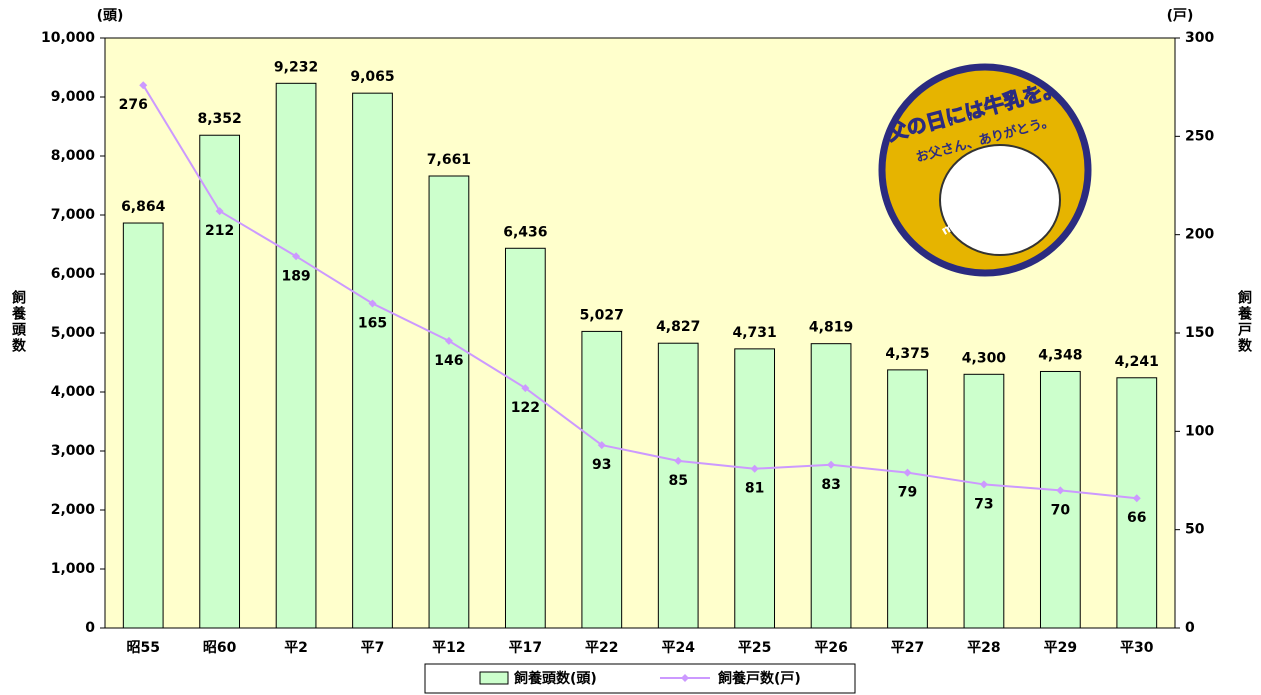 The height and width of the screenshot is (695, 1261). Describe the element at coordinates (759, 678) in the screenshot. I see `legend-label: 飼養戸数(戸)` at that location.